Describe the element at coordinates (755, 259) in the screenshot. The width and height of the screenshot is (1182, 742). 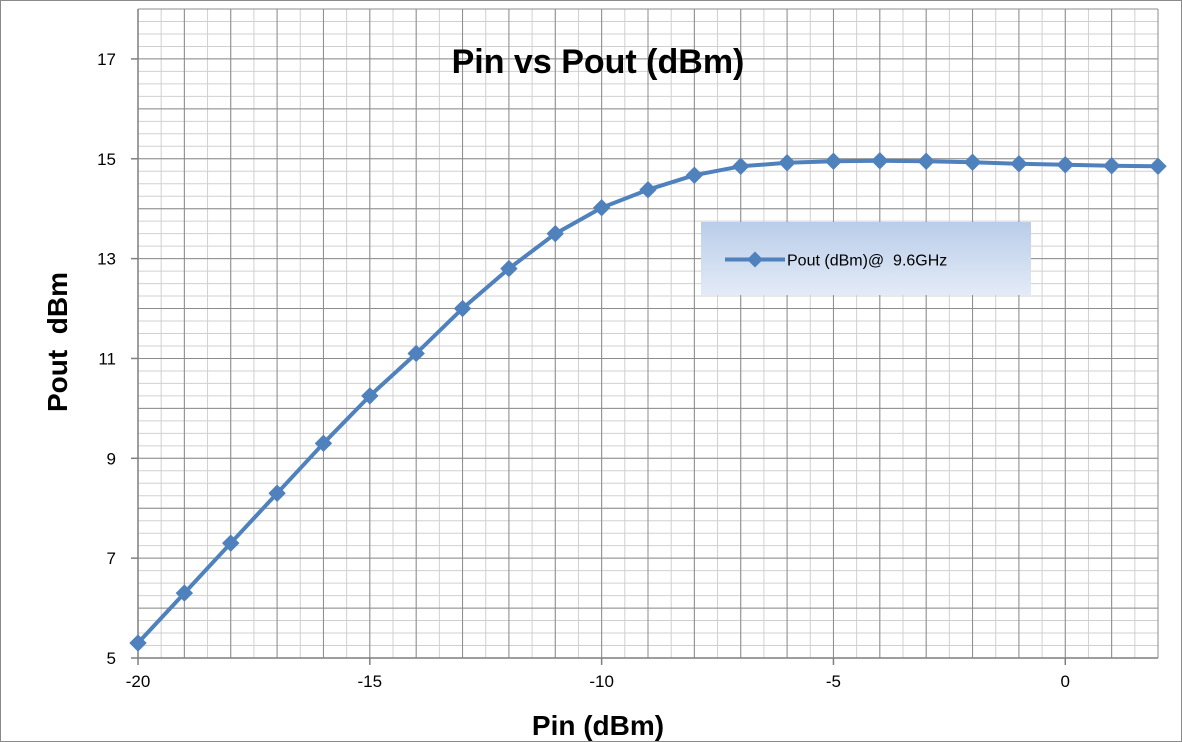
I see `legend-marker-swatch` at that location.